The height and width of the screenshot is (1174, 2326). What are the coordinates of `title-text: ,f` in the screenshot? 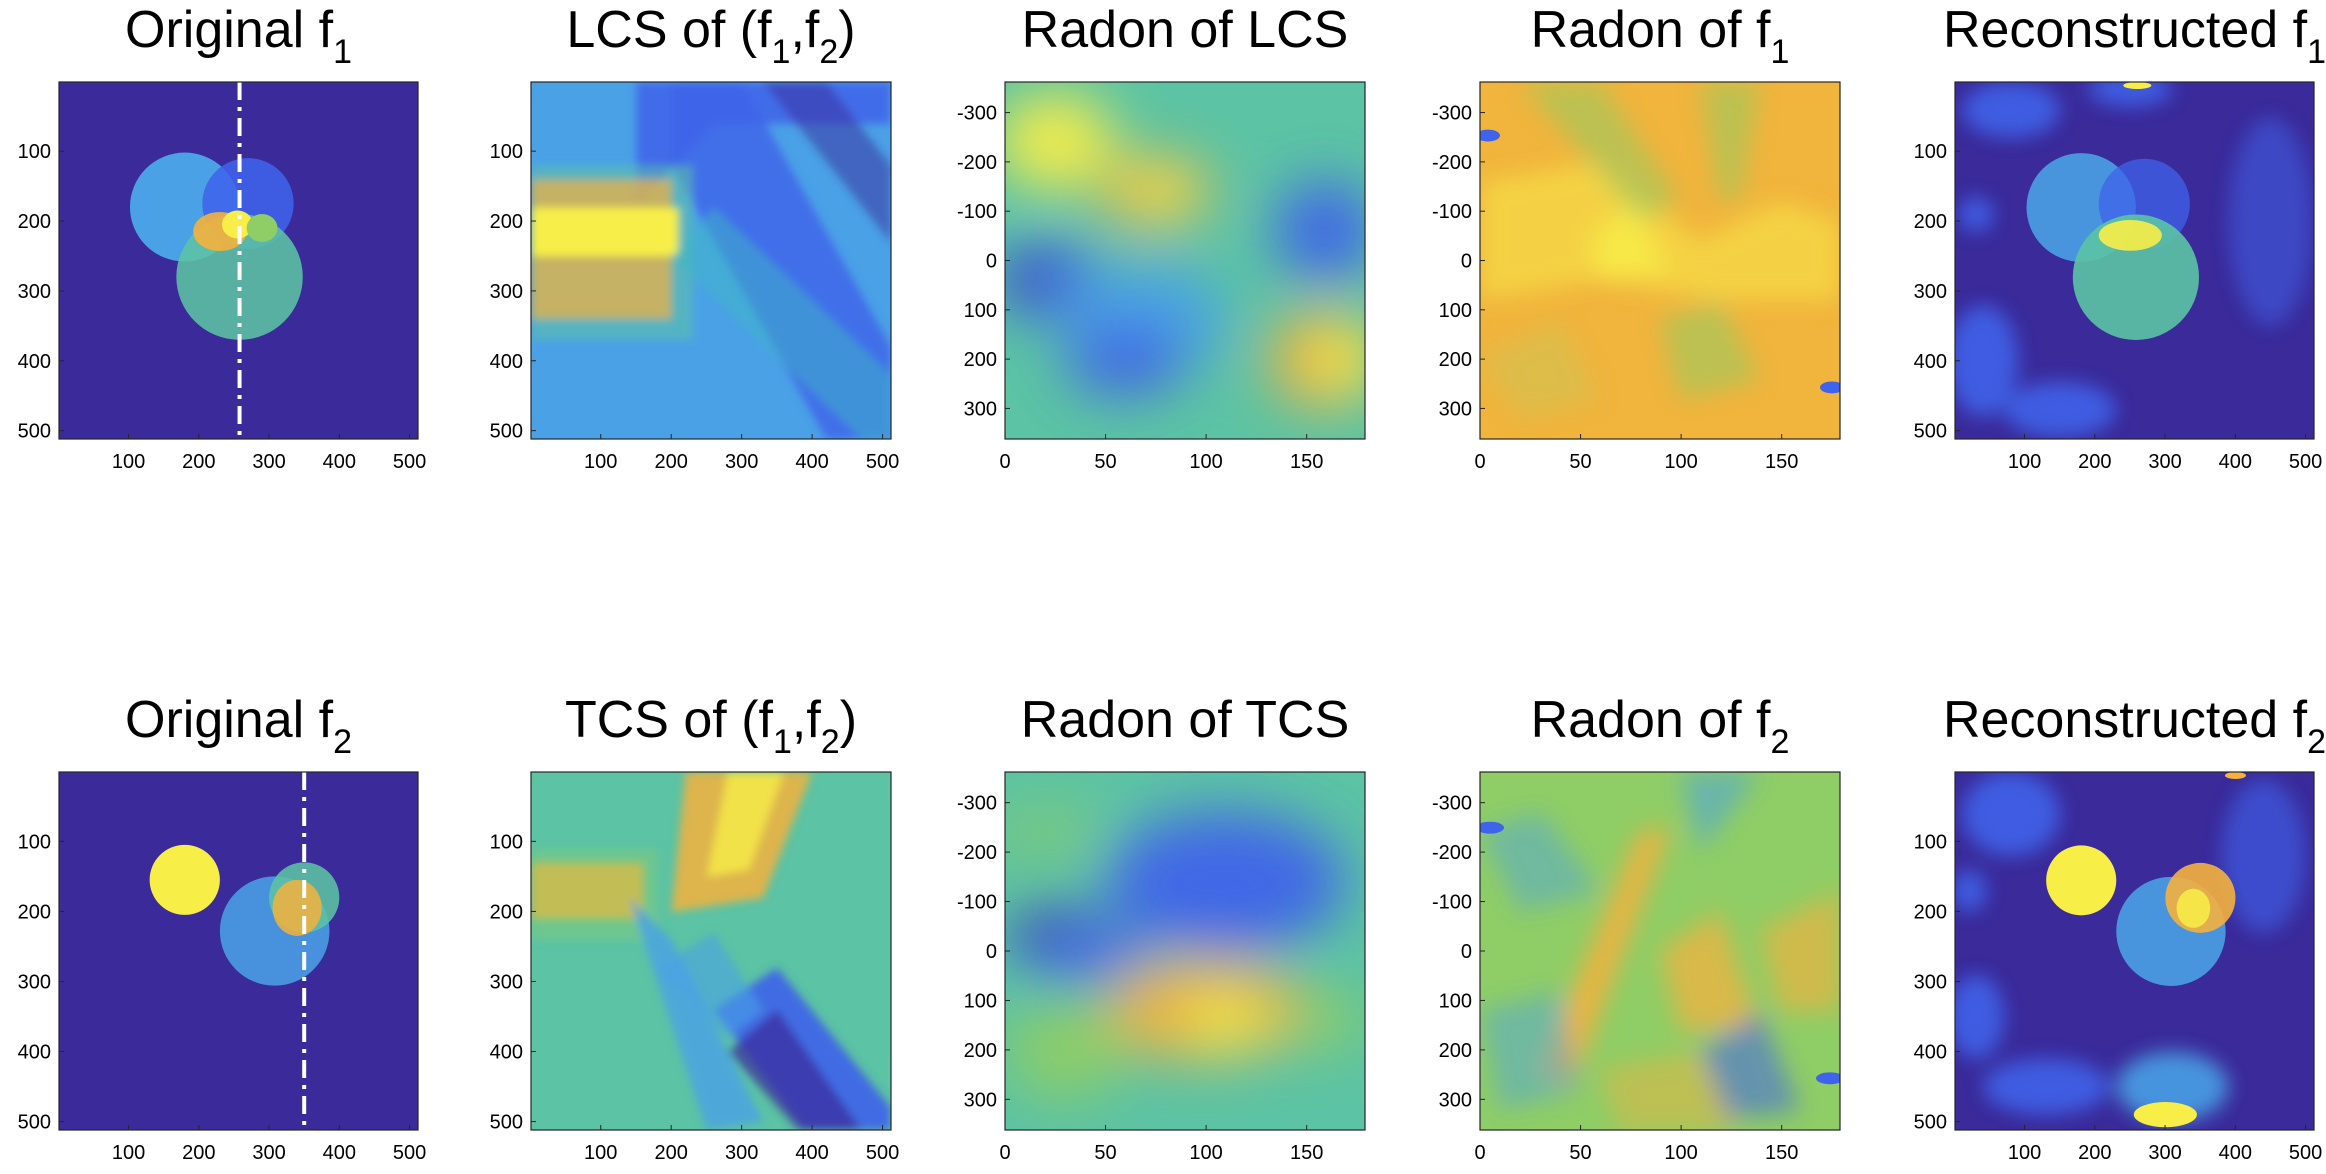 It's located at (804, 30).